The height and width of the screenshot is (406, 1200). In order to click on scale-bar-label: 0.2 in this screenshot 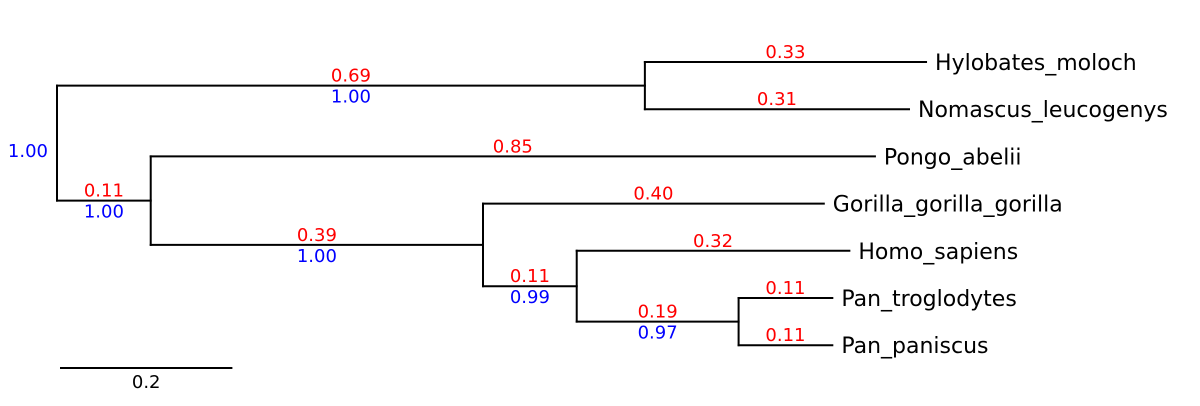, I will do `click(146, 382)`.